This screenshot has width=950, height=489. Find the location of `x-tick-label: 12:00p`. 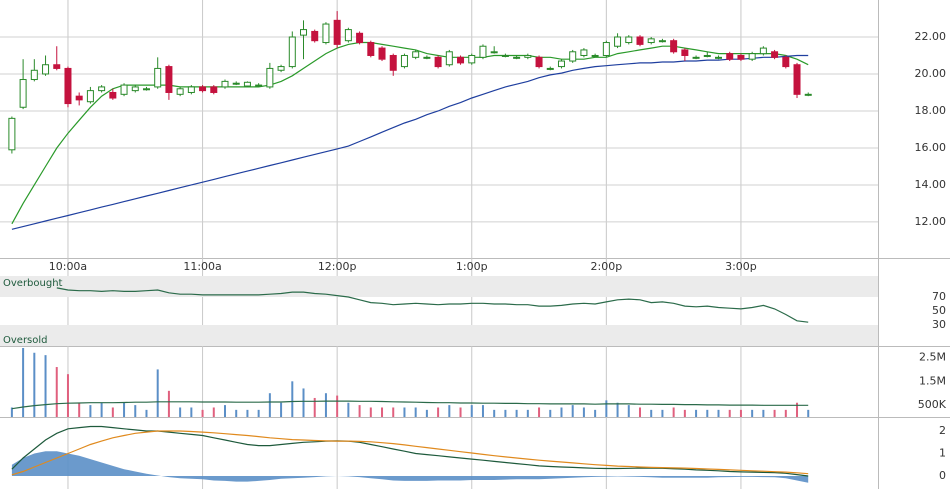

x-tick-label: 12:00p is located at coordinates (337, 266).